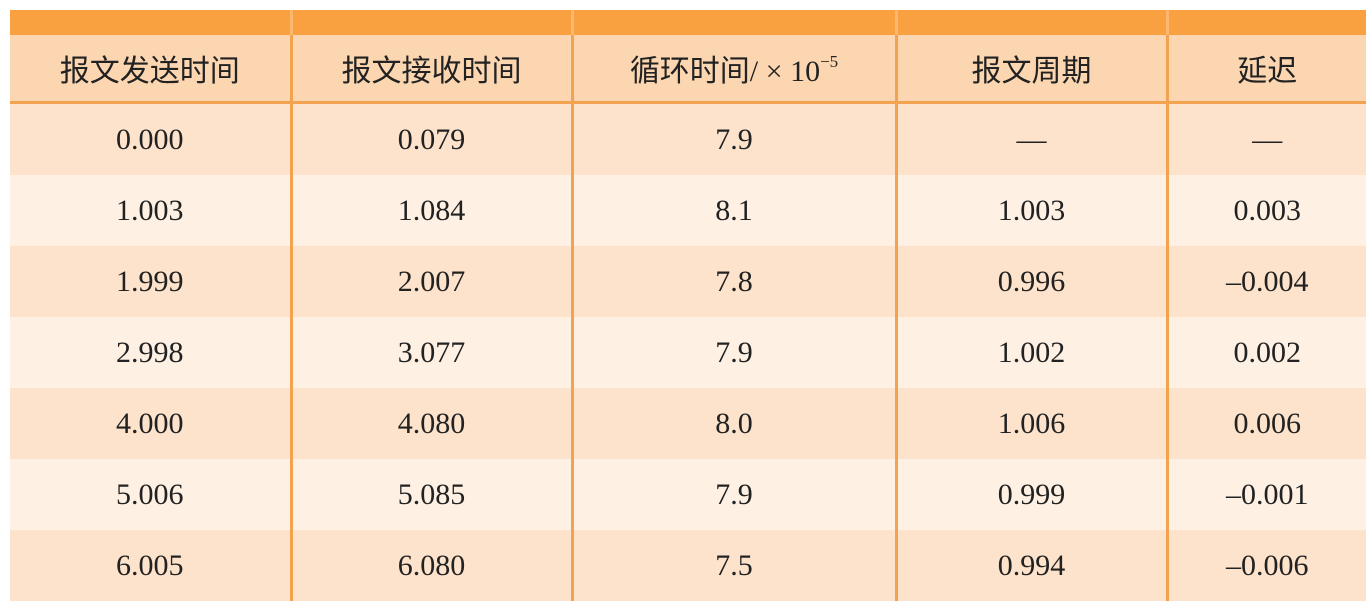 This screenshot has height=609, width=1372. I want to click on table-row: 4.000 4.080 8.0 1.006 0.006, so click(688, 423).